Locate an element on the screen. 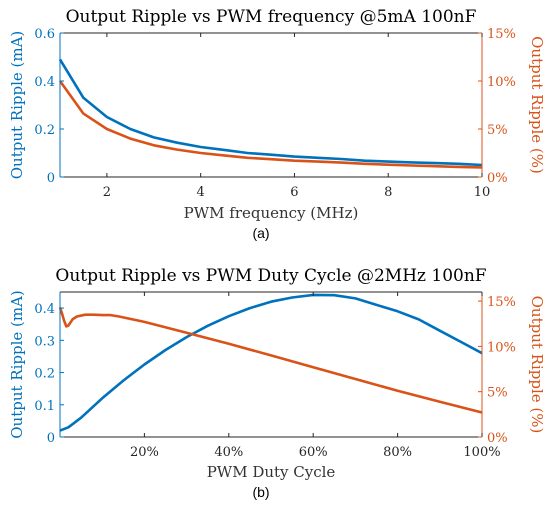  y-tick-label: 0.6 is located at coordinates (44, 34).